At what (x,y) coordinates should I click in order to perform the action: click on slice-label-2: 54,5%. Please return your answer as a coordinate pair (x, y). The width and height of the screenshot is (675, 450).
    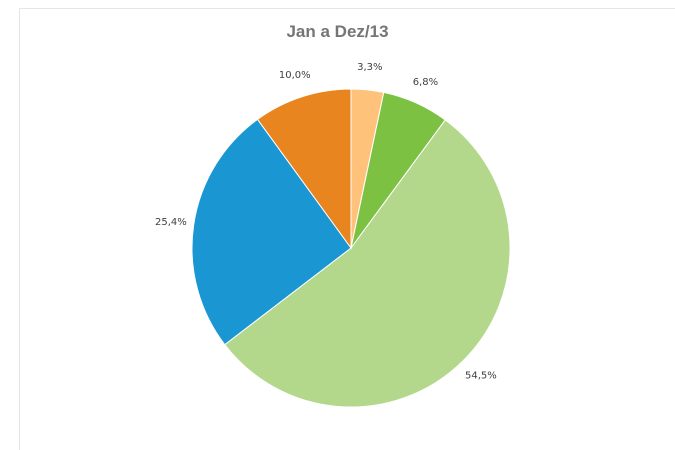
    Looking at the image, I should click on (481, 376).